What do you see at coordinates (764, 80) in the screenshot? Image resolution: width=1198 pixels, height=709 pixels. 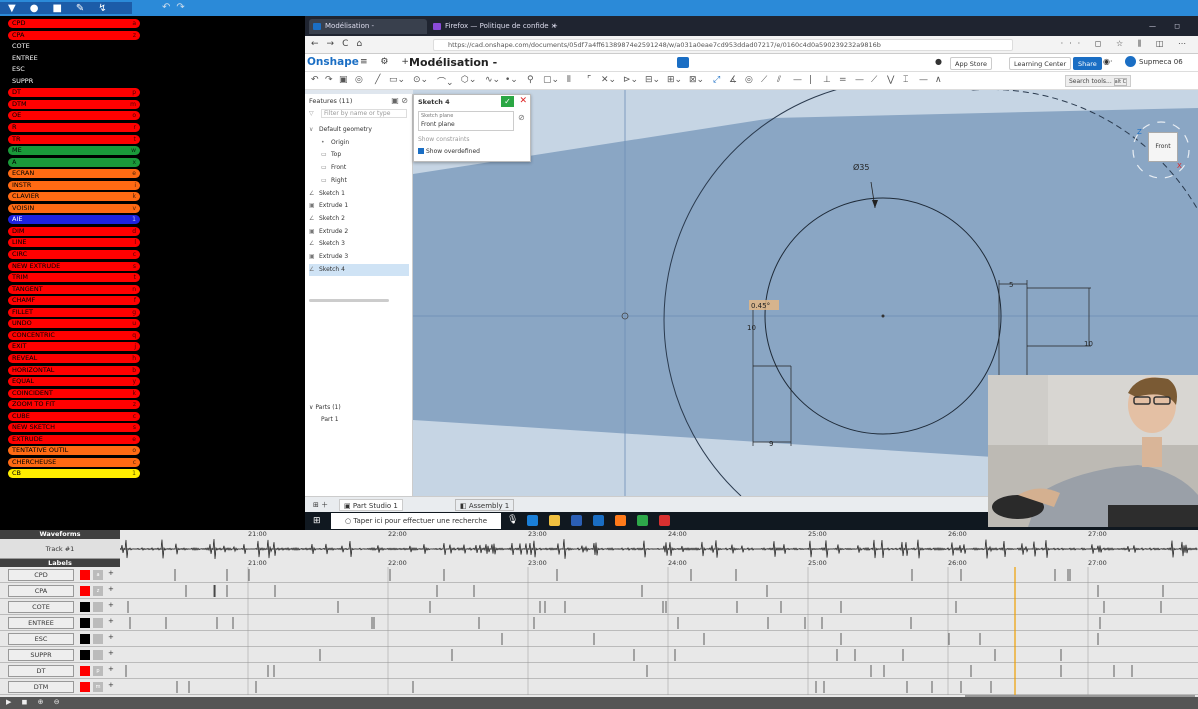 I see `tangent-tool-icon: ⟋` at bounding box center [764, 80].